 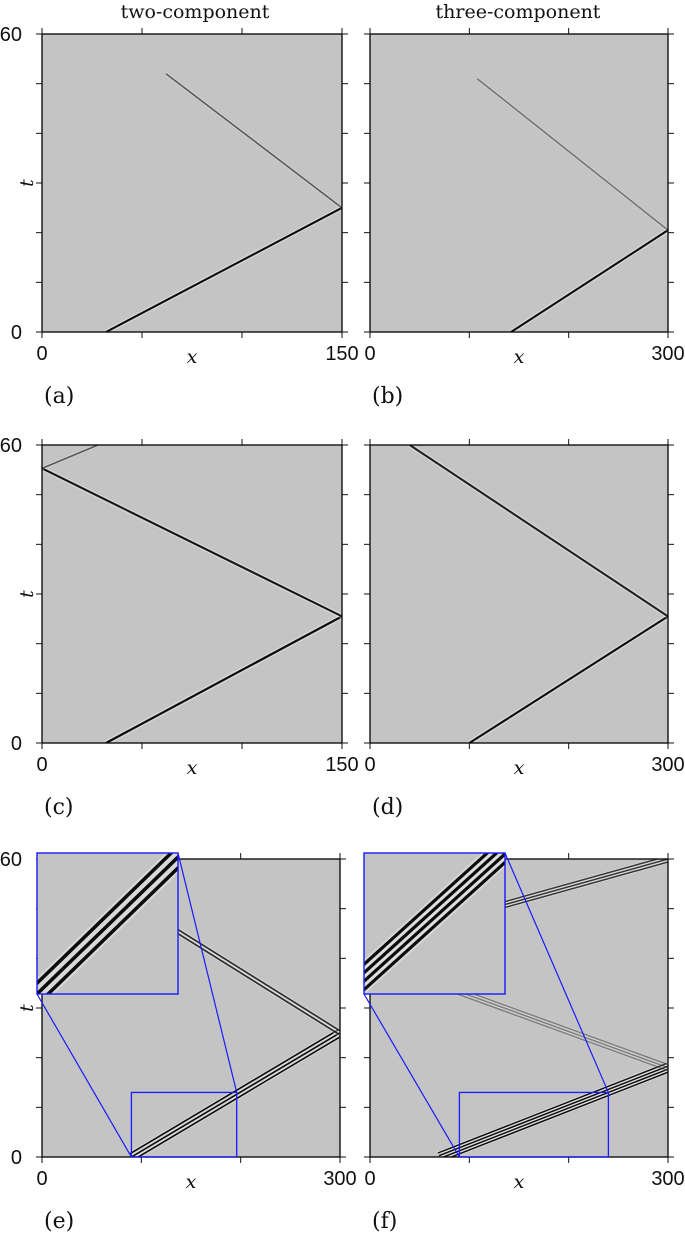 I want to click on panel-label: (f), so click(x=384, y=1221).